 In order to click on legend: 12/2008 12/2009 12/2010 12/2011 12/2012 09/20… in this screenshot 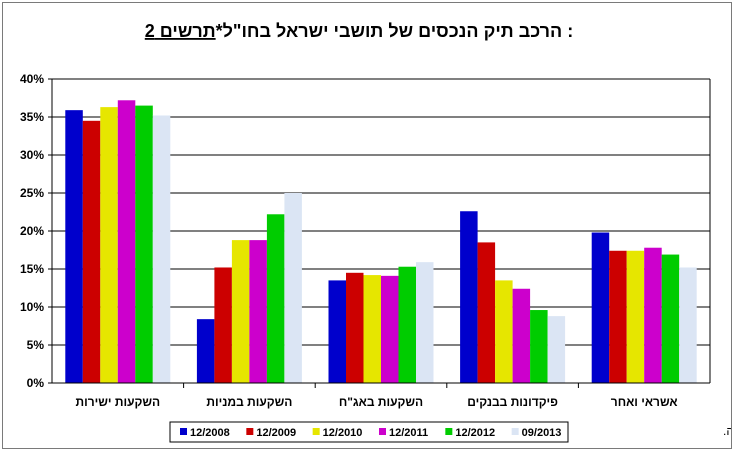, I will do `click(369, 432)`.